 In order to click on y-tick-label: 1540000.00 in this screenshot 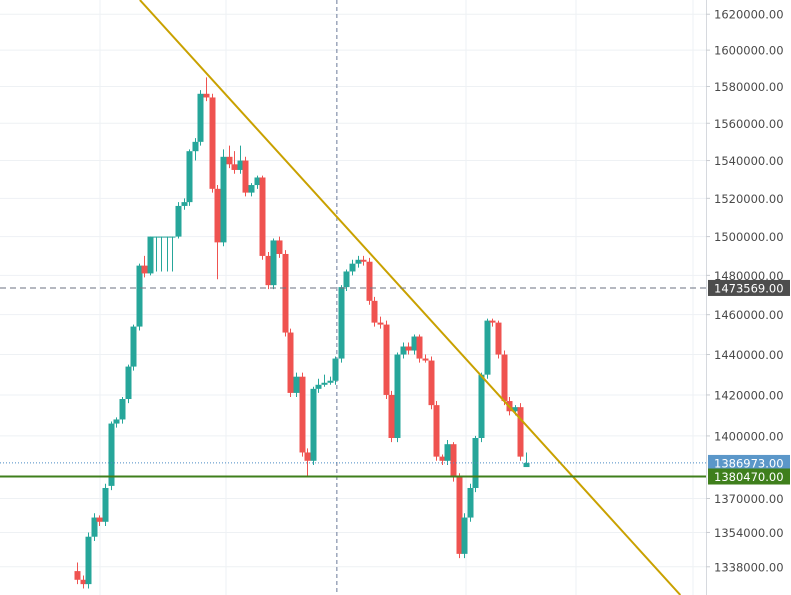, I will do `click(749, 161)`.